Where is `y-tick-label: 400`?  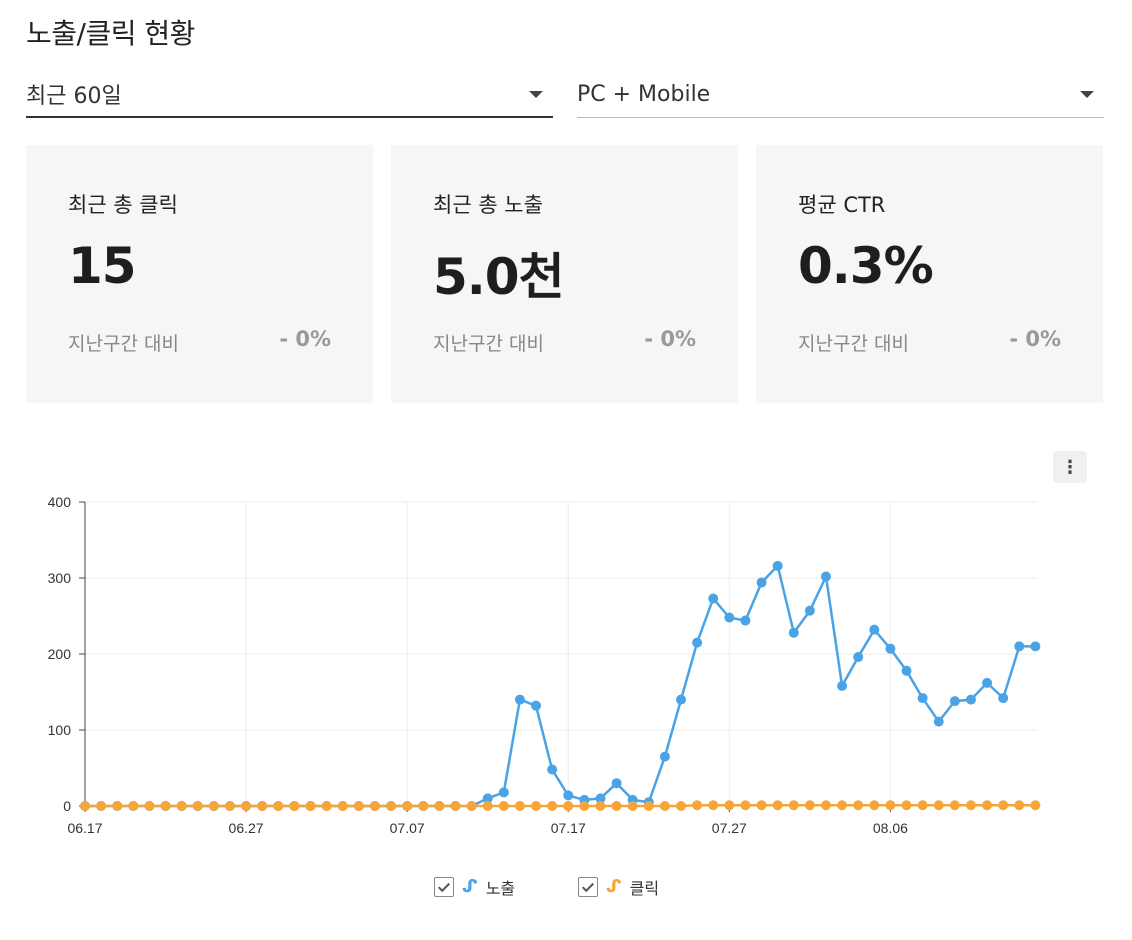 y-tick-label: 400 is located at coordinates (60, 502).